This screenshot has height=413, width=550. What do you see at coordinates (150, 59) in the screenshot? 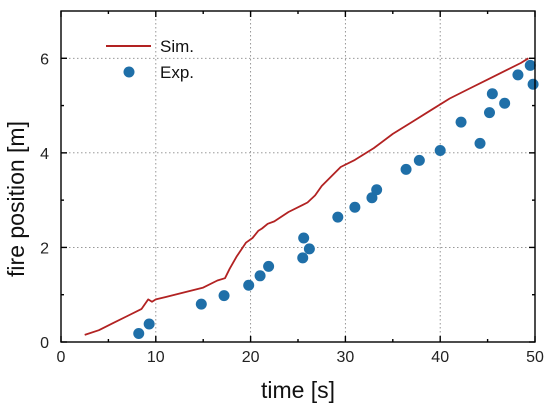
I see `legend: Sim. Exp.` at bounding box center [150, 59].